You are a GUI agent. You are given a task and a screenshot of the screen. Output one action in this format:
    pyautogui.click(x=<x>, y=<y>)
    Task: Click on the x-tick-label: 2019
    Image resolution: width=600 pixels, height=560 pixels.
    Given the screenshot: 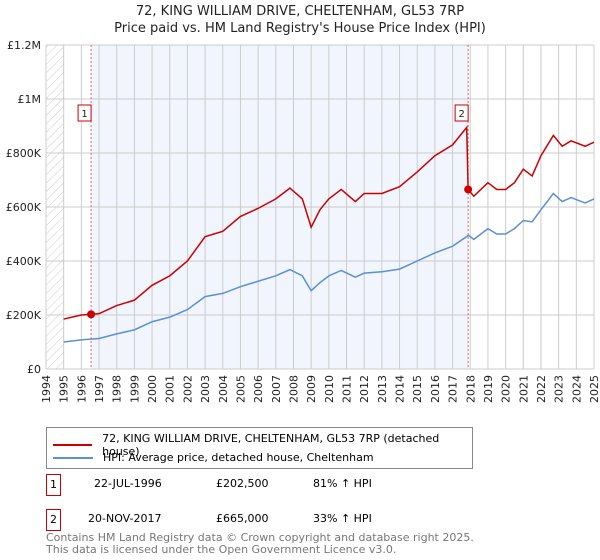 What is the action you would take?
    pyautogui.click(x=488, y=389)
    